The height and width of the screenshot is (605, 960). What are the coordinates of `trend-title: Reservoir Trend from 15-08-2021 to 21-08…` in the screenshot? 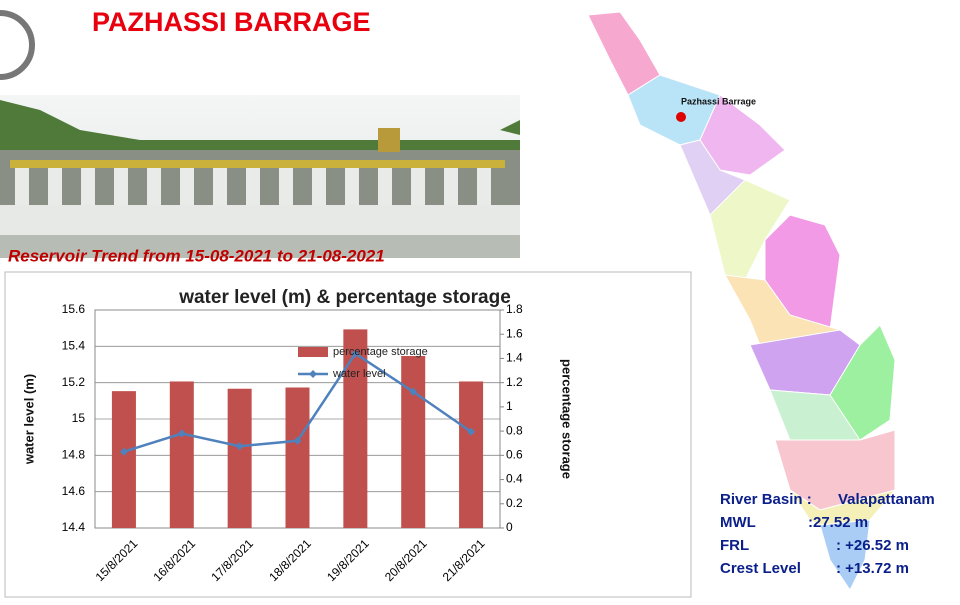 It's located at (196, 255).